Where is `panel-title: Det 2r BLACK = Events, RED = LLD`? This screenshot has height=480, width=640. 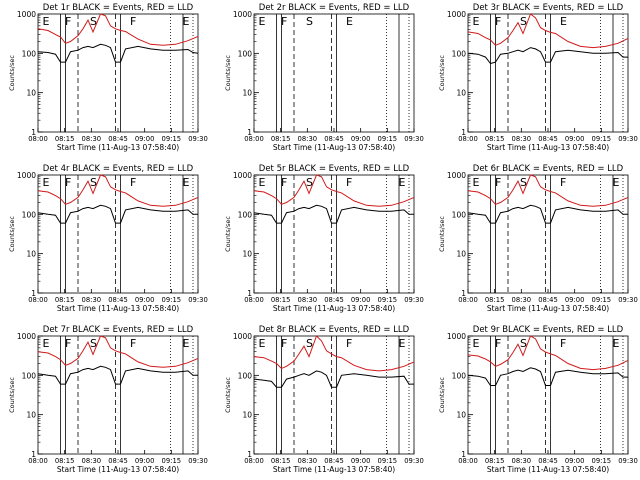 panel-title: Det 2r BLACK = Events, RED = LLD is located at coordinates (334, 8).